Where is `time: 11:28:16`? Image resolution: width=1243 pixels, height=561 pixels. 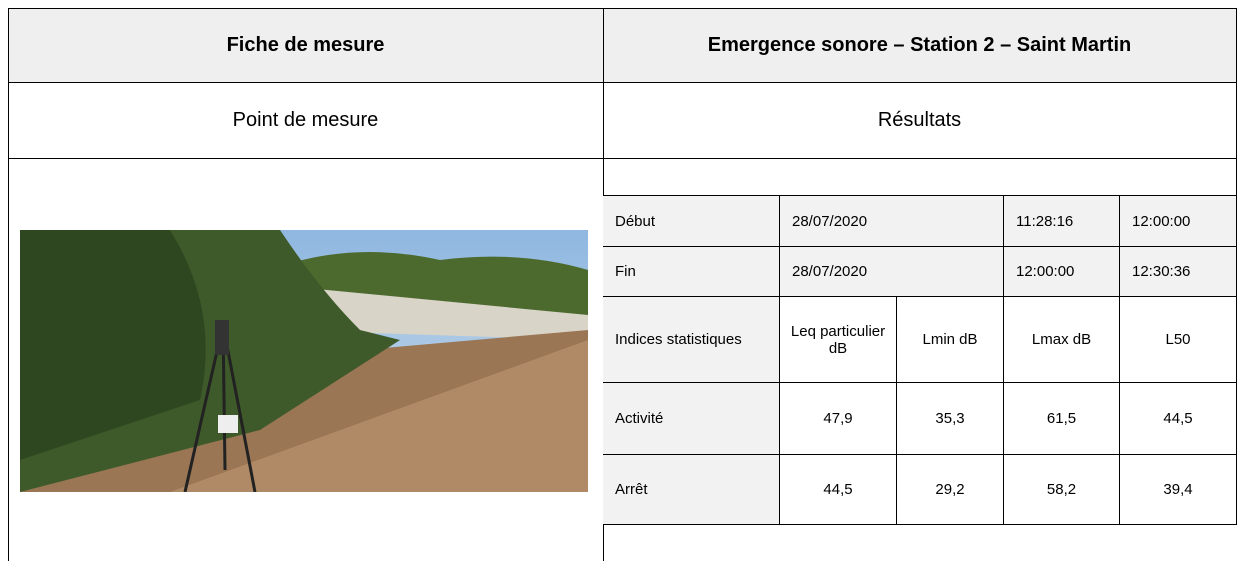 time: 11:28:16 is located at coordinates (1062, 221).